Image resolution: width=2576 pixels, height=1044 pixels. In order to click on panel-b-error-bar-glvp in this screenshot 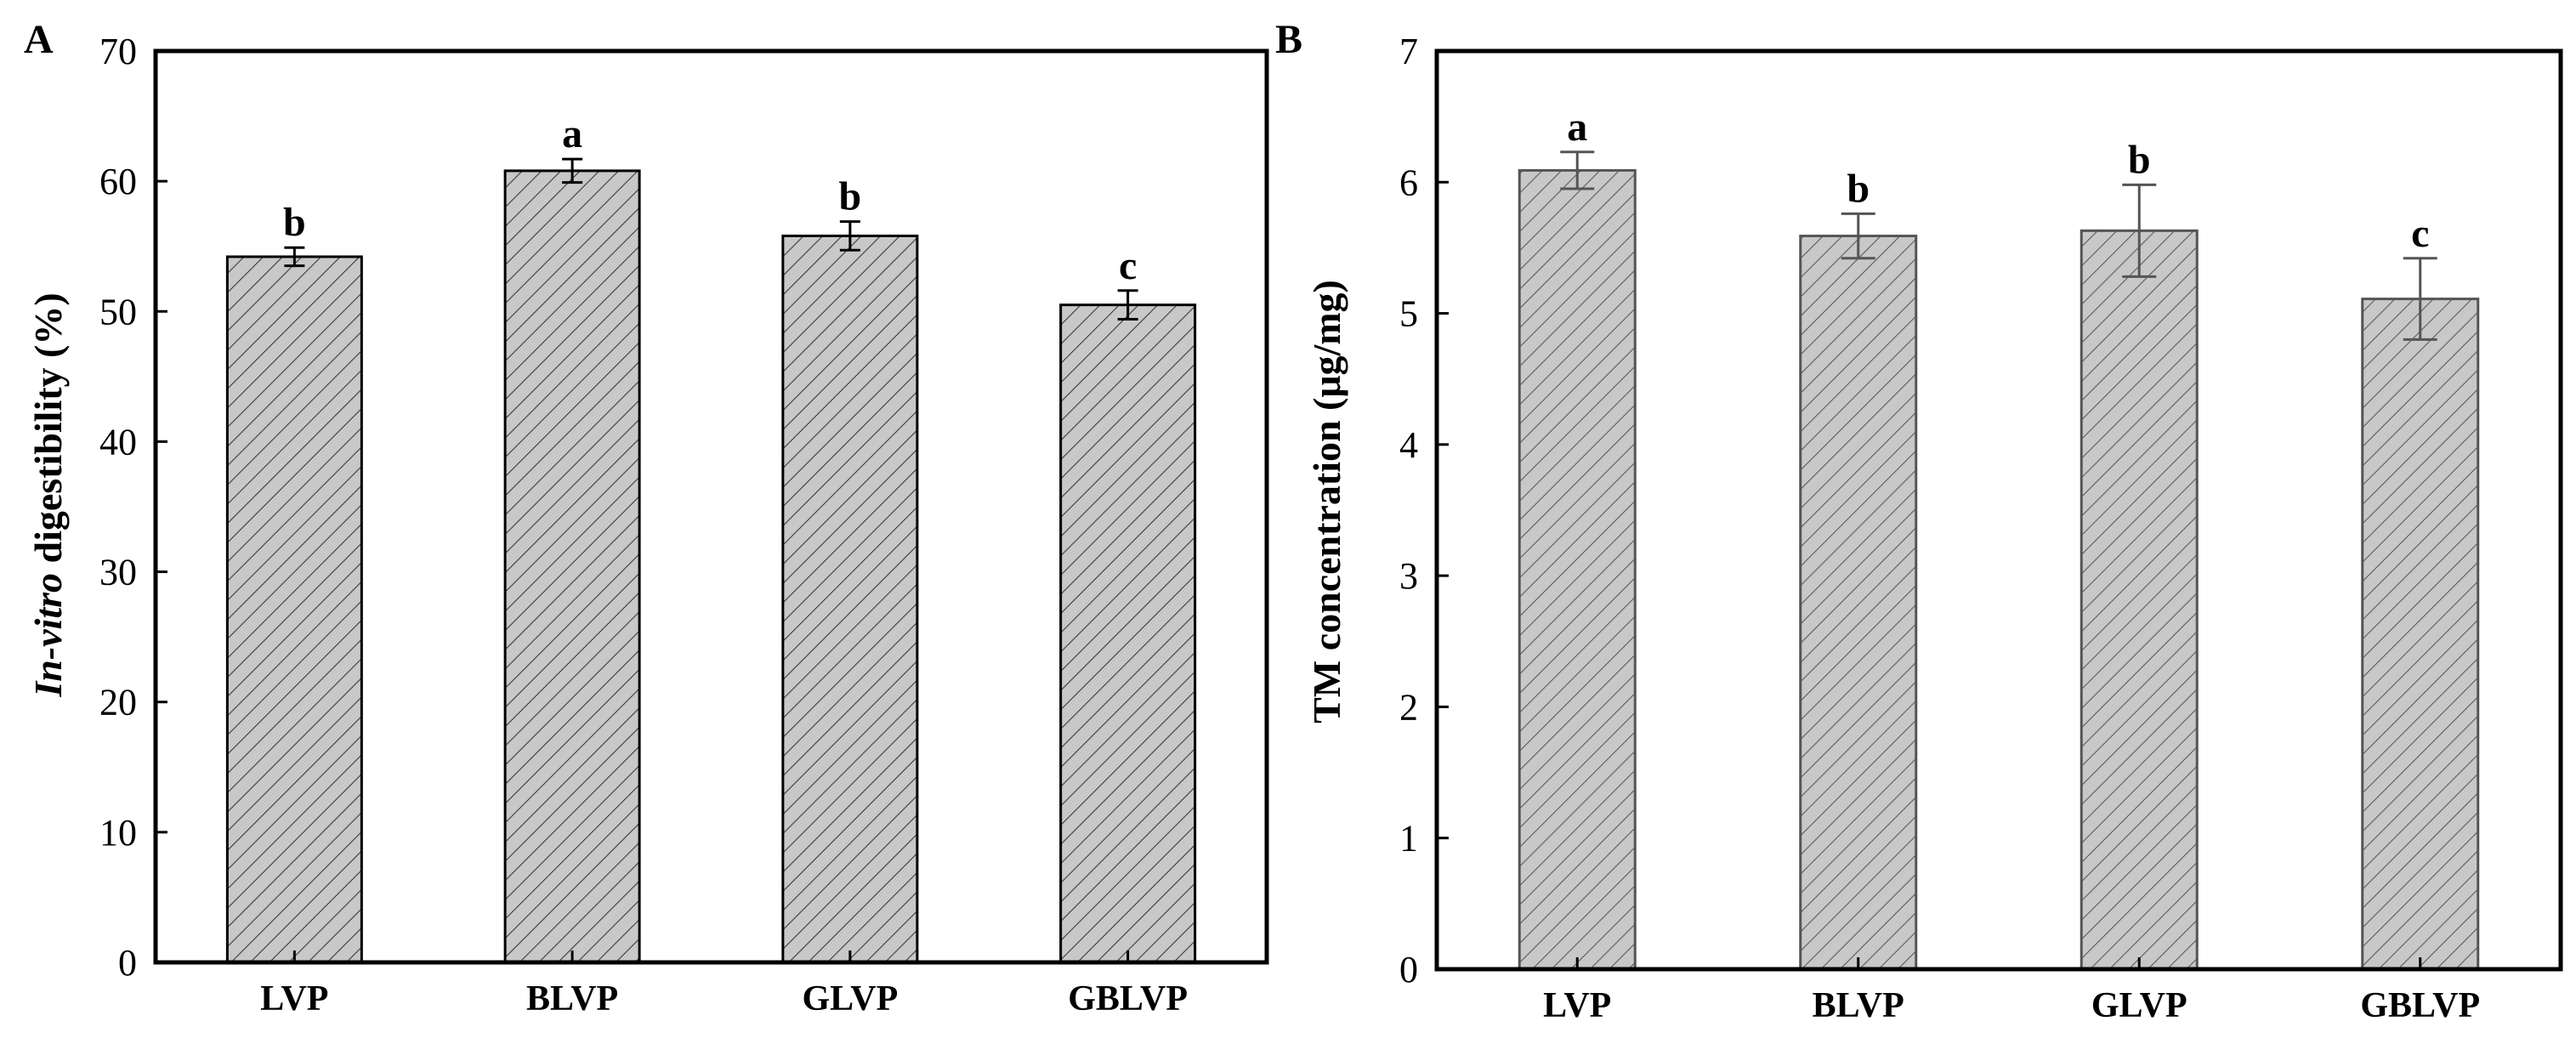, I will do `click(2139, 231)`.